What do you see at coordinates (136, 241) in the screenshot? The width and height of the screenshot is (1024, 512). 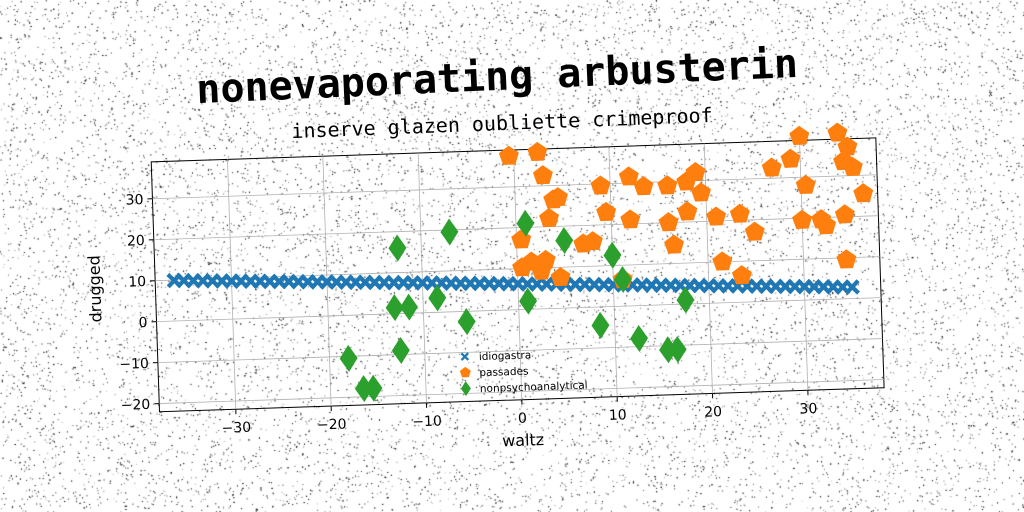 I see `y-tick-label: 20` at bounding box center [136, 241].